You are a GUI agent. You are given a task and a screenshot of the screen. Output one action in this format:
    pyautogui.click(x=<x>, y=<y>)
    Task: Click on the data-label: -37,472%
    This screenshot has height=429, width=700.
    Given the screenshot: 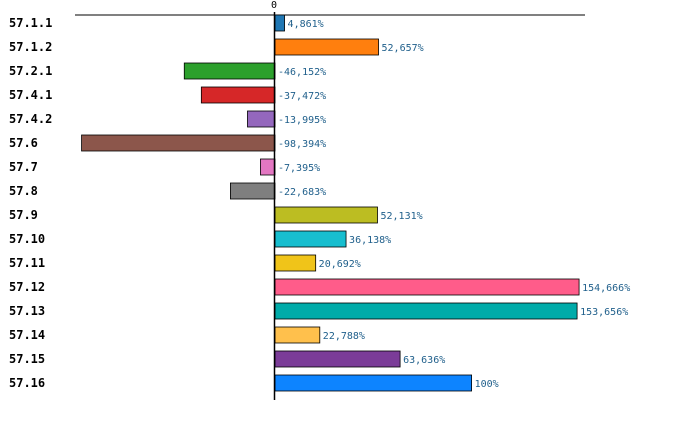 What is the action you would take?
    pyautogui.click(x=302, y=96)
    